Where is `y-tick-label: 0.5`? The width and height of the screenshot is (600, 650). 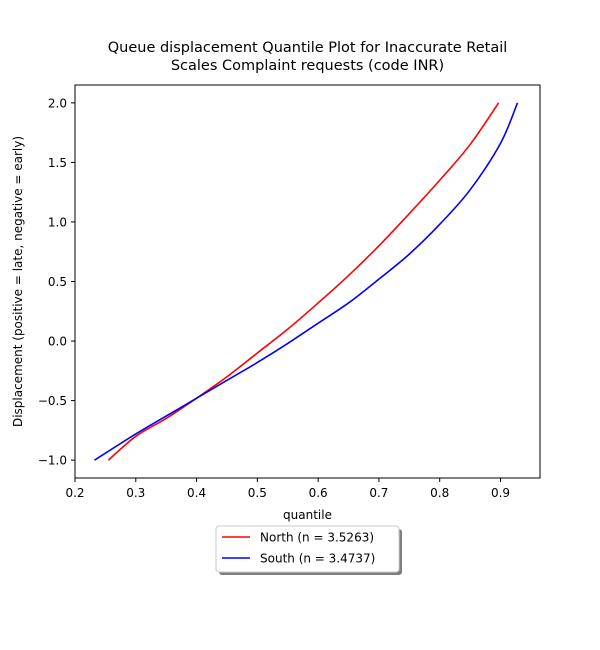
y-tick-label: 0.5 is located at coordinates (57, 282).